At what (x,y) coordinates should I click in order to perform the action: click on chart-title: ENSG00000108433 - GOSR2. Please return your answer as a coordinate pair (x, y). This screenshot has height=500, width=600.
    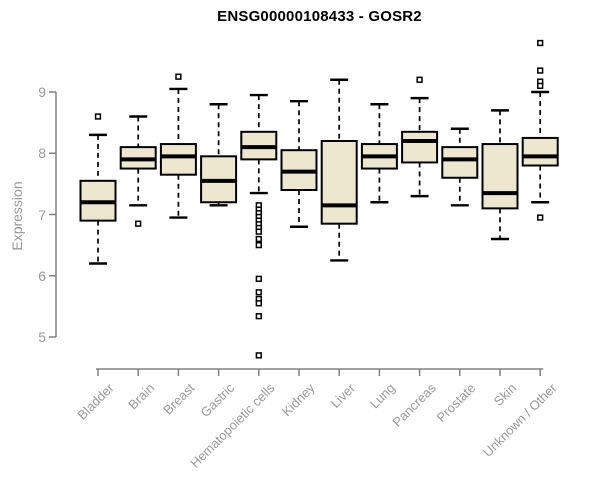
    Looking at the image, I should click on (319, 16).